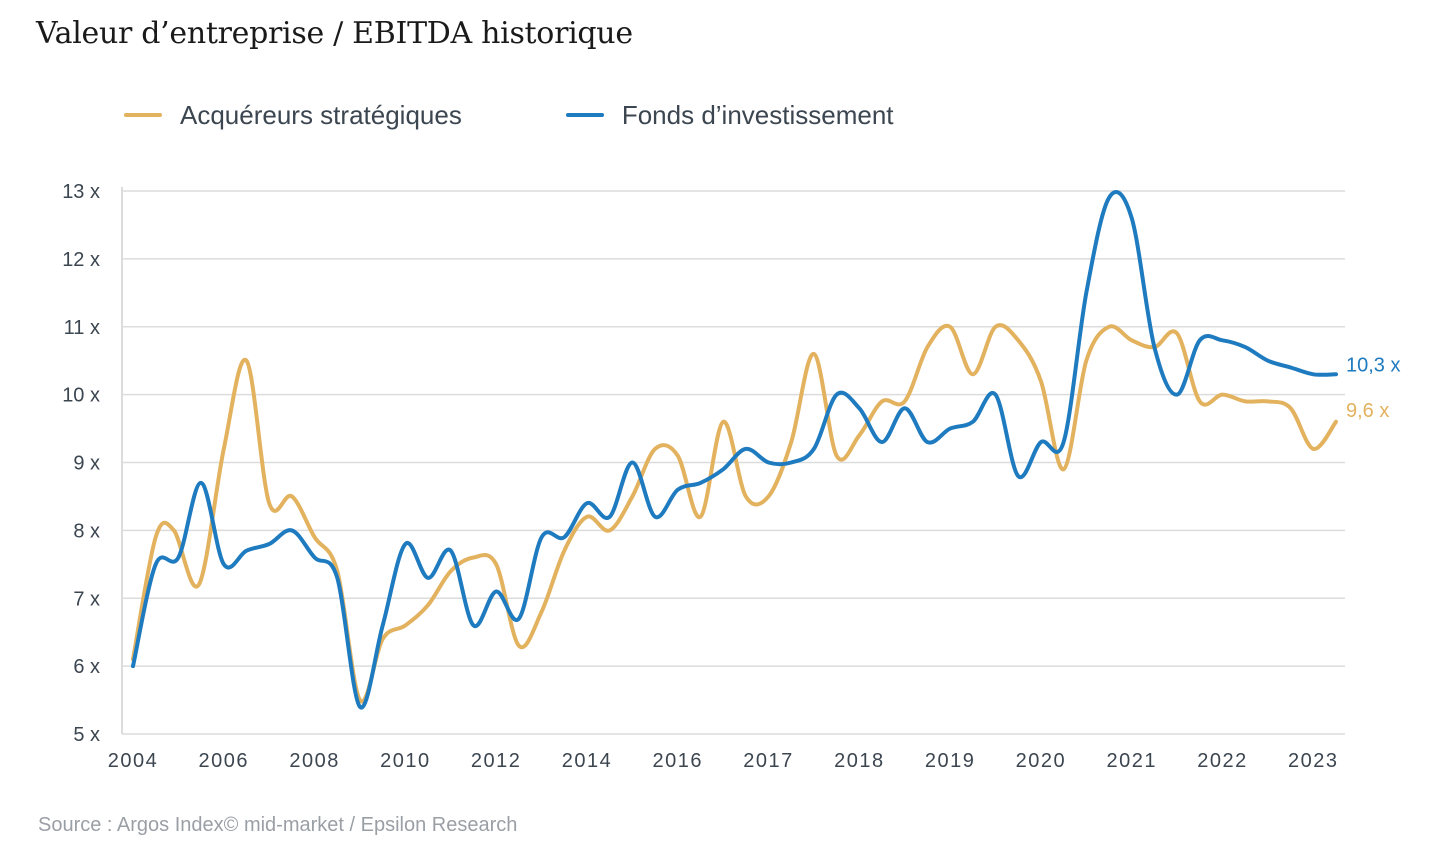 Image resolution: width=1456 pixels, height=859 pixels. I want to click on x-tick-label: 2010, so click(405, 761).